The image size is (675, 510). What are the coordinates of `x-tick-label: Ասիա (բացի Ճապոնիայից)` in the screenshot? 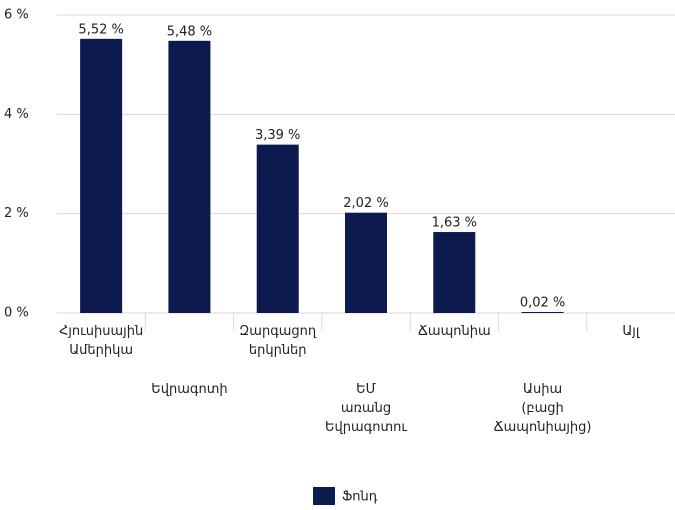 It's located at (542, 408).